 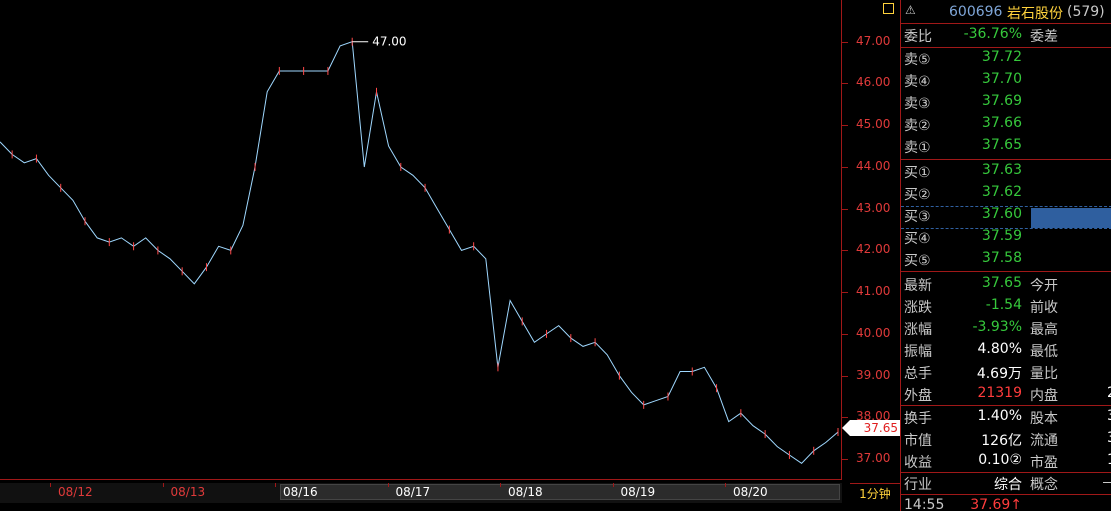 I want to click on x-tick-label: 08/20, so click(x=750, y=492).